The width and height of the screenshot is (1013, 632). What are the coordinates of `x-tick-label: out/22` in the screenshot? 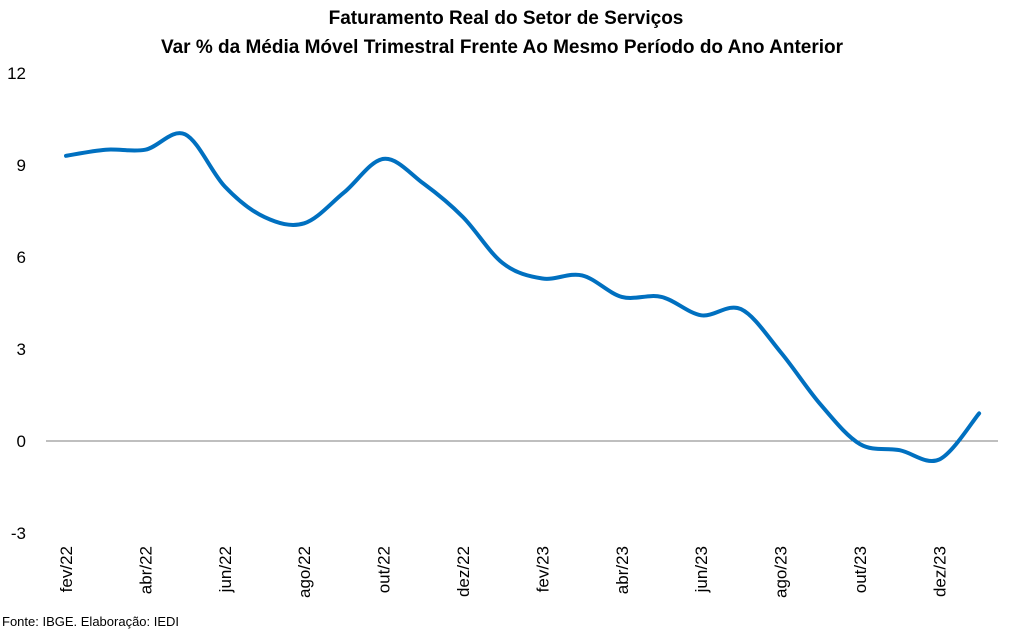 It's located at (384, 569).